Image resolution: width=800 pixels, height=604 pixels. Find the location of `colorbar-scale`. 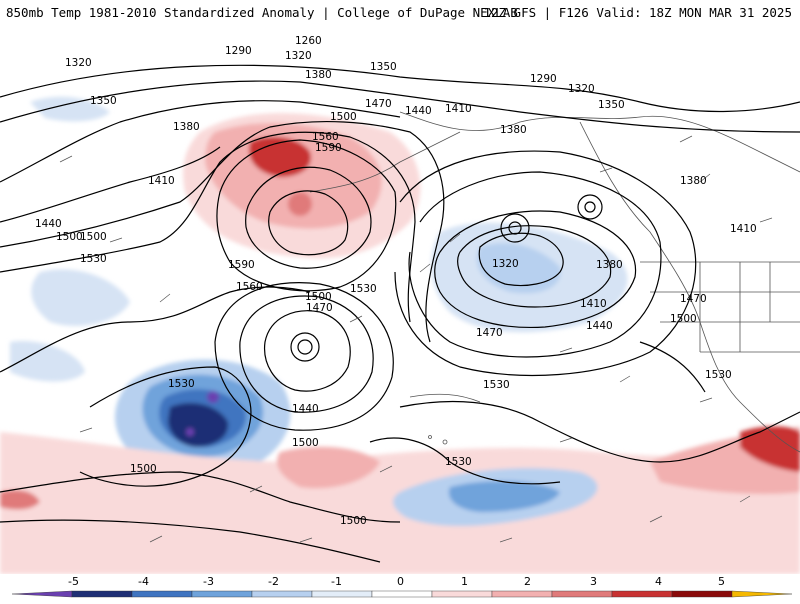

colorbar-scale is located at coordinates (402, 594).